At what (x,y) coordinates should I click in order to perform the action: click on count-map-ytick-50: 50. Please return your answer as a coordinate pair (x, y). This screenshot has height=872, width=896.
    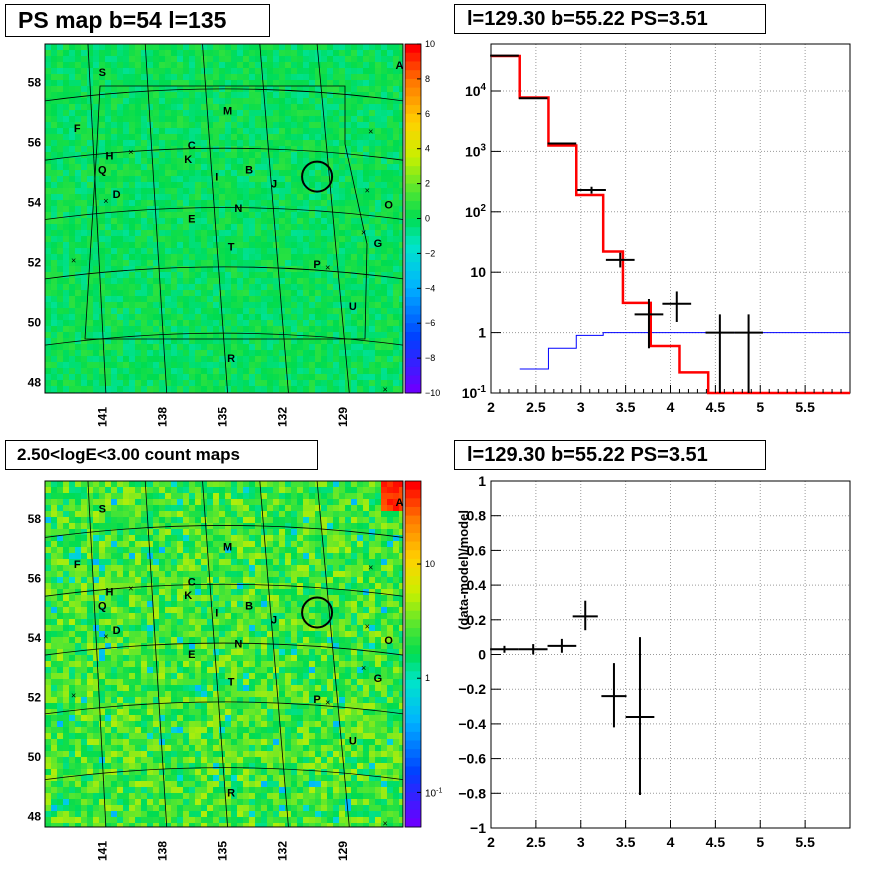
    Looking at the image, I should click on (35, 757).